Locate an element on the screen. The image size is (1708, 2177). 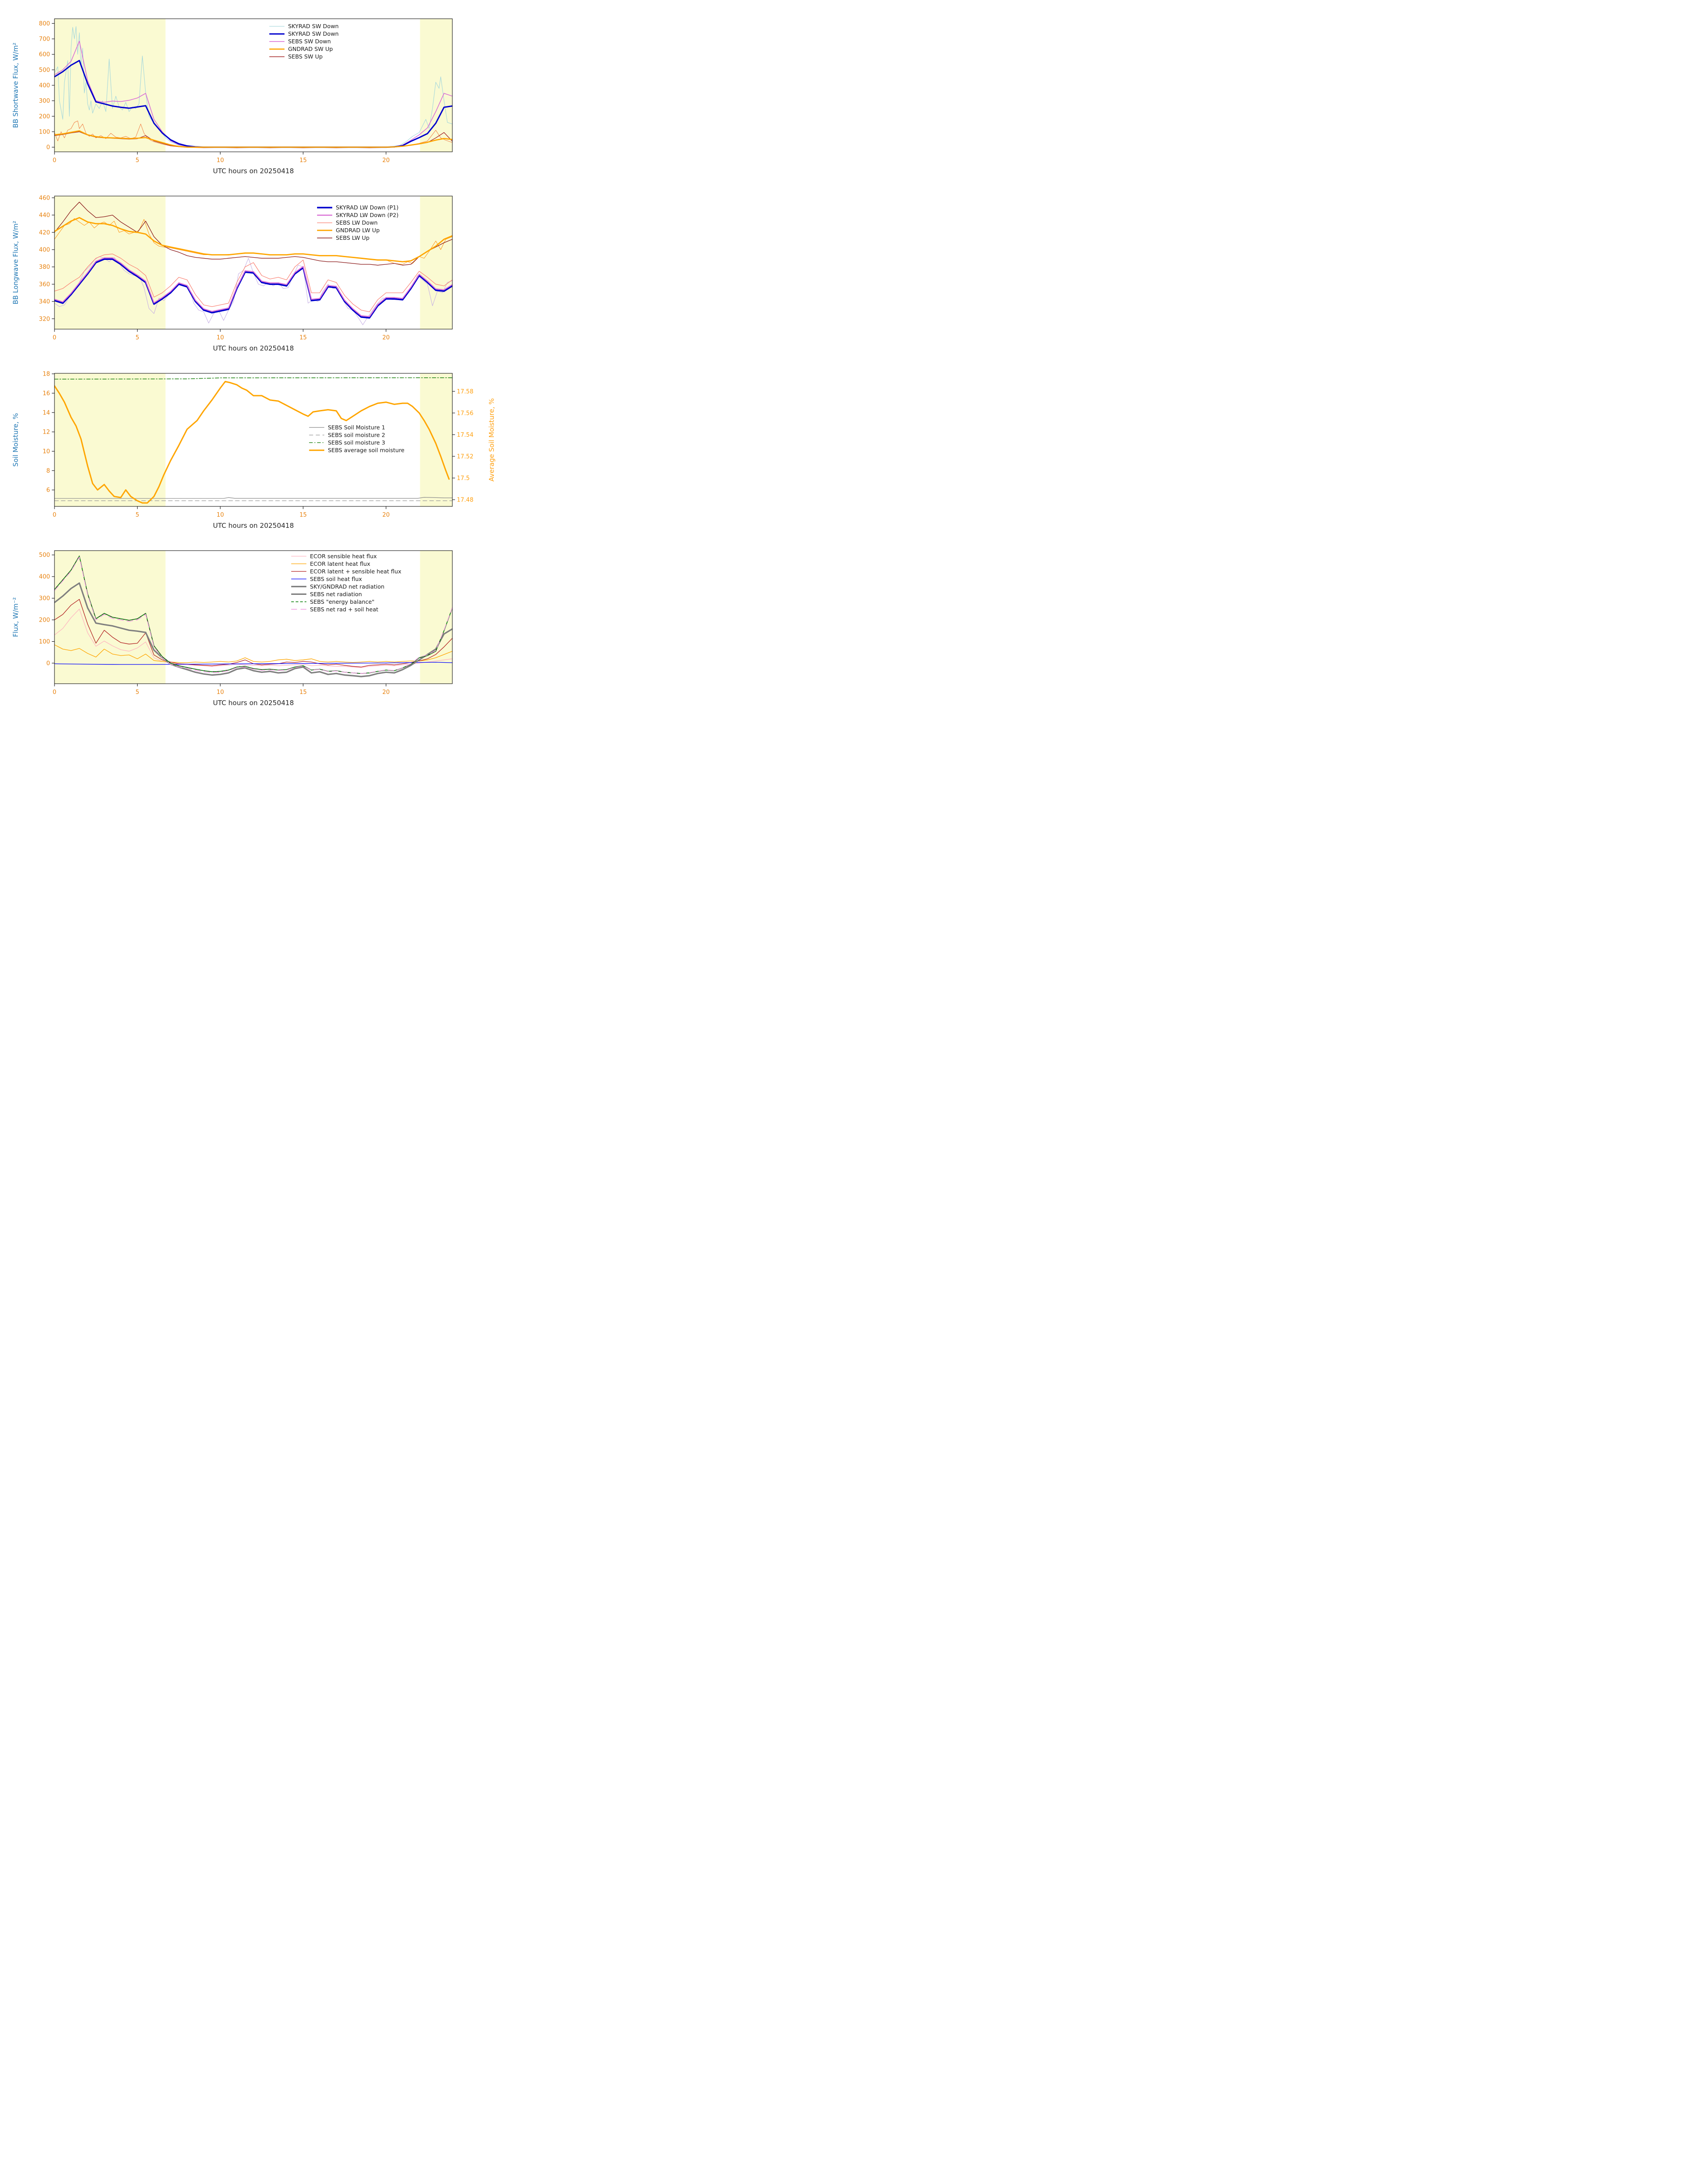
y-axis-label: Soil Moisture, % is located at coordinates (16, 440).